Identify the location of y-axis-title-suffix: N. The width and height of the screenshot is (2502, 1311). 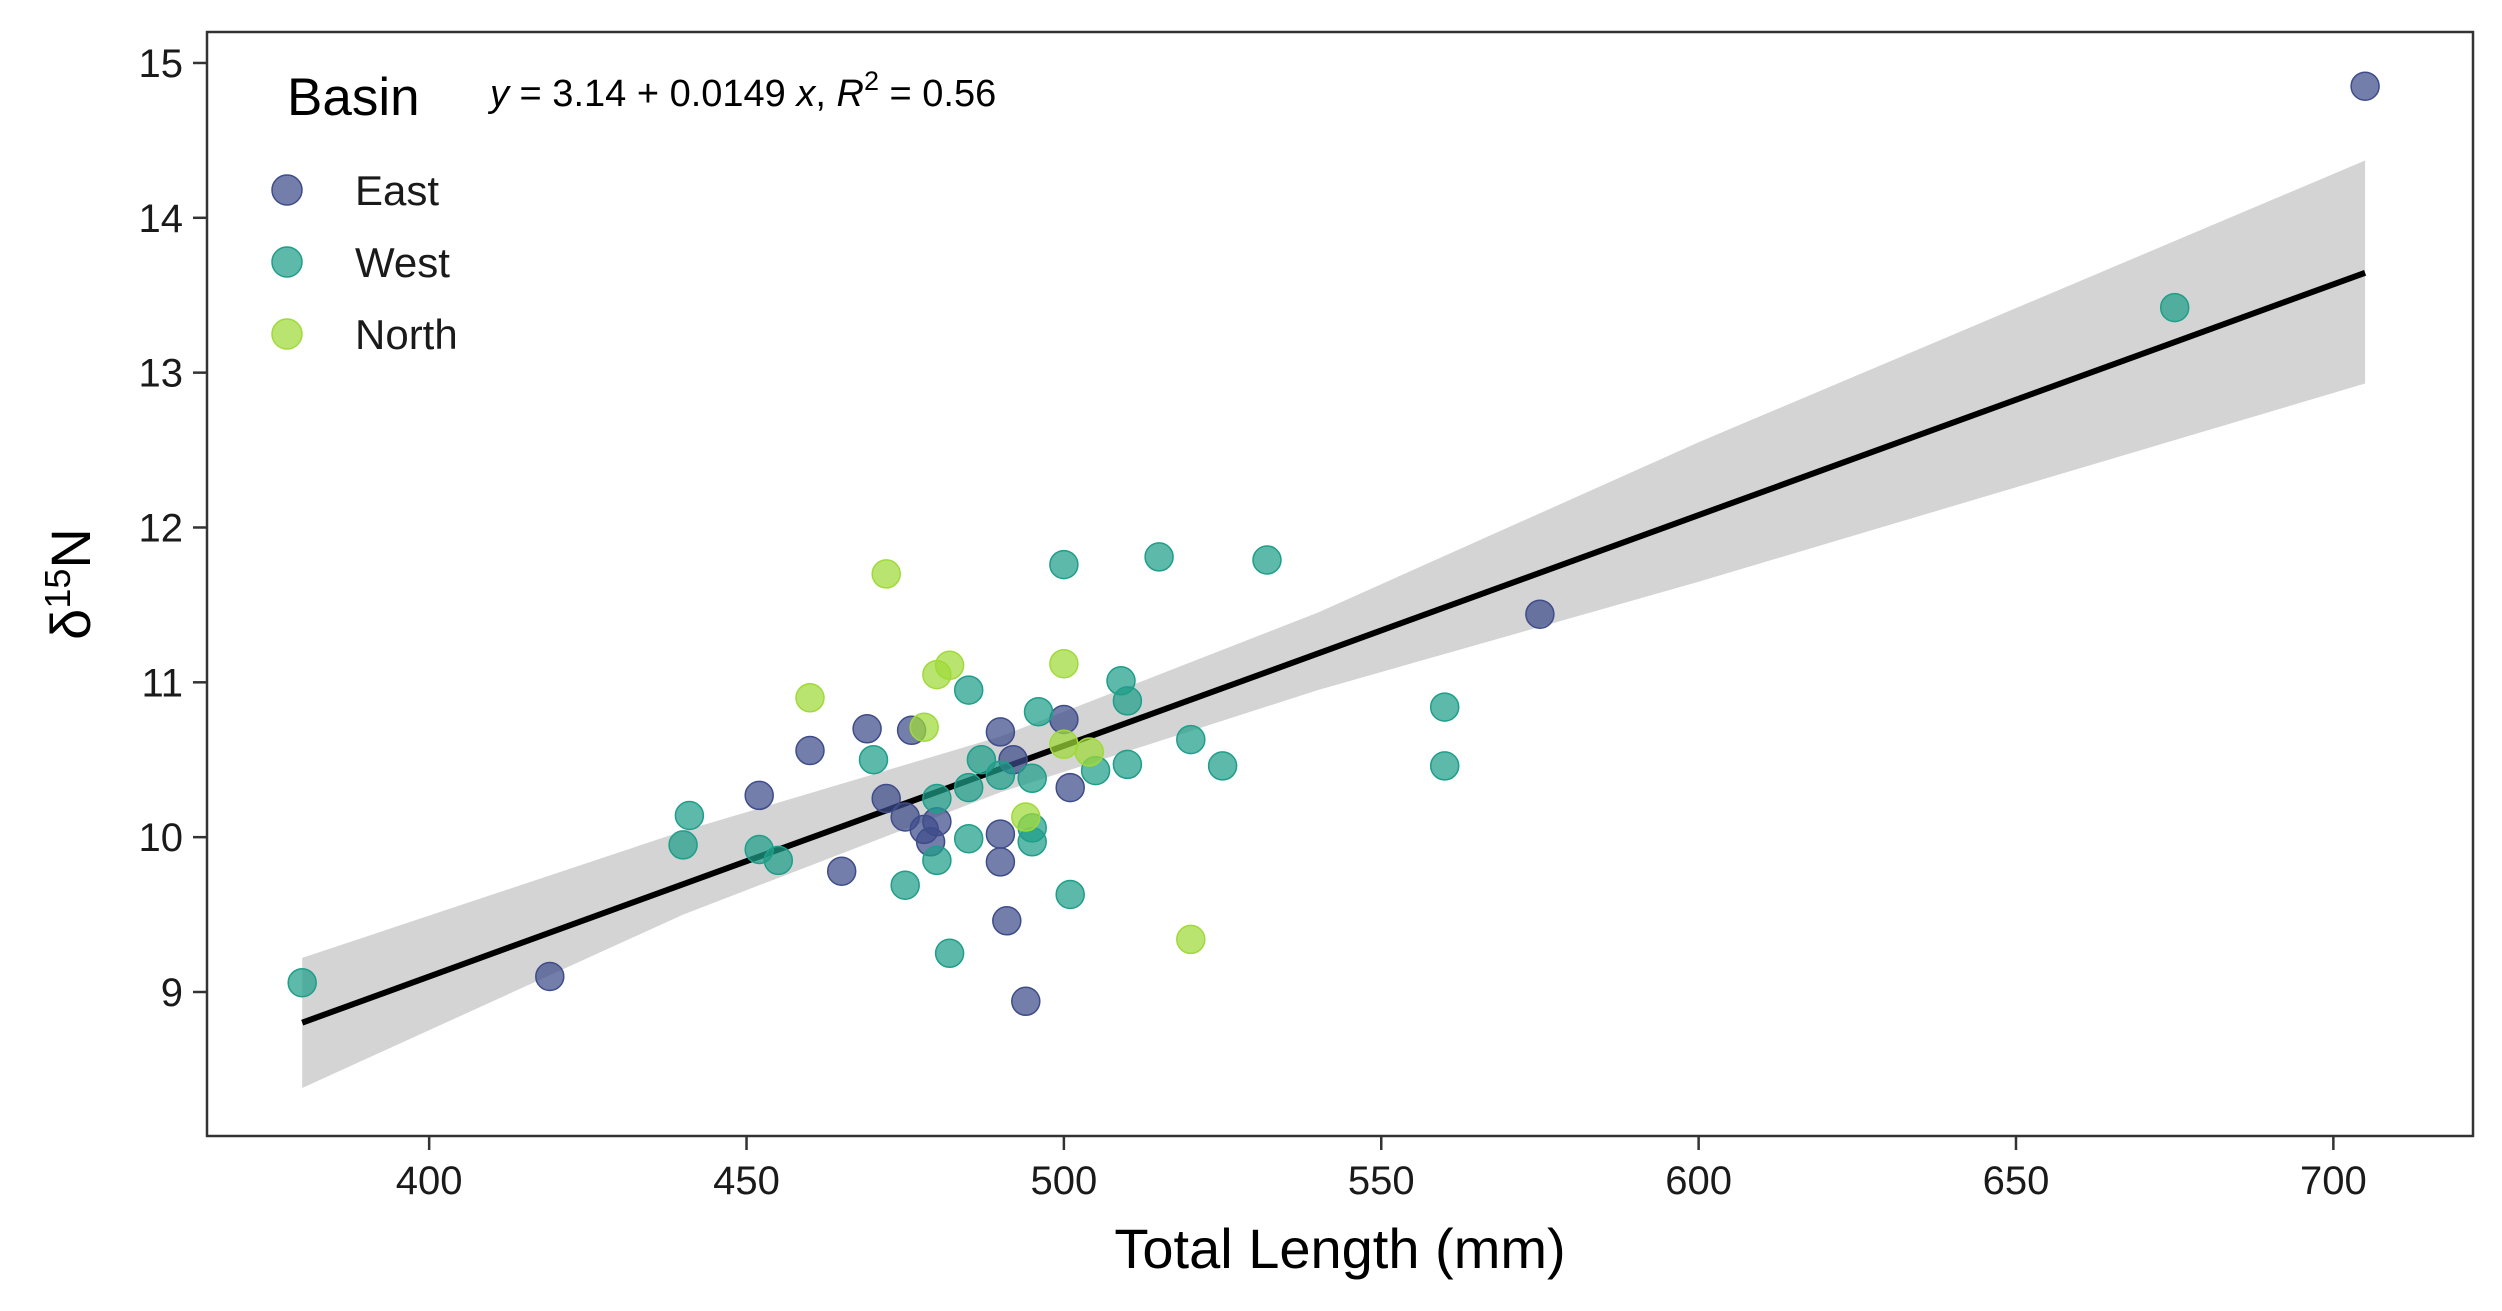
(70, 548).